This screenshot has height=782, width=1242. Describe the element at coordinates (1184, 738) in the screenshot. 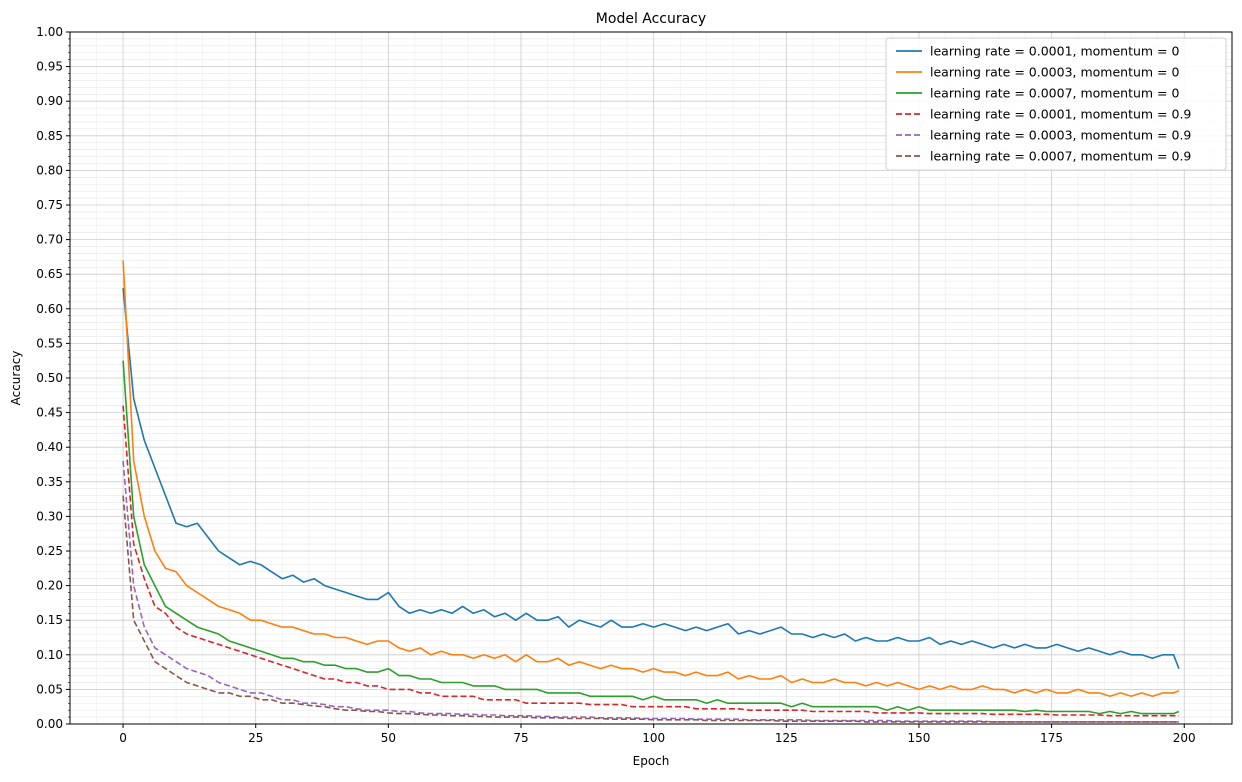

I see `x-tick-label: 200` at that location.